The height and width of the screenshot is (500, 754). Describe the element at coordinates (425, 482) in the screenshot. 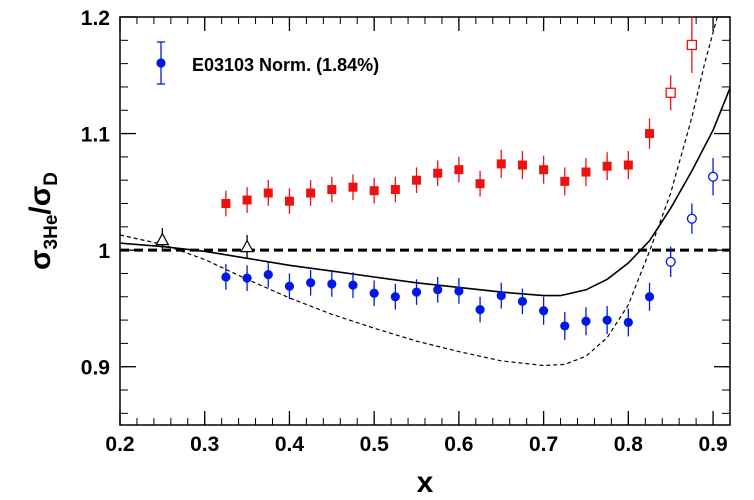

I see `x-axis-title: x` at that location.